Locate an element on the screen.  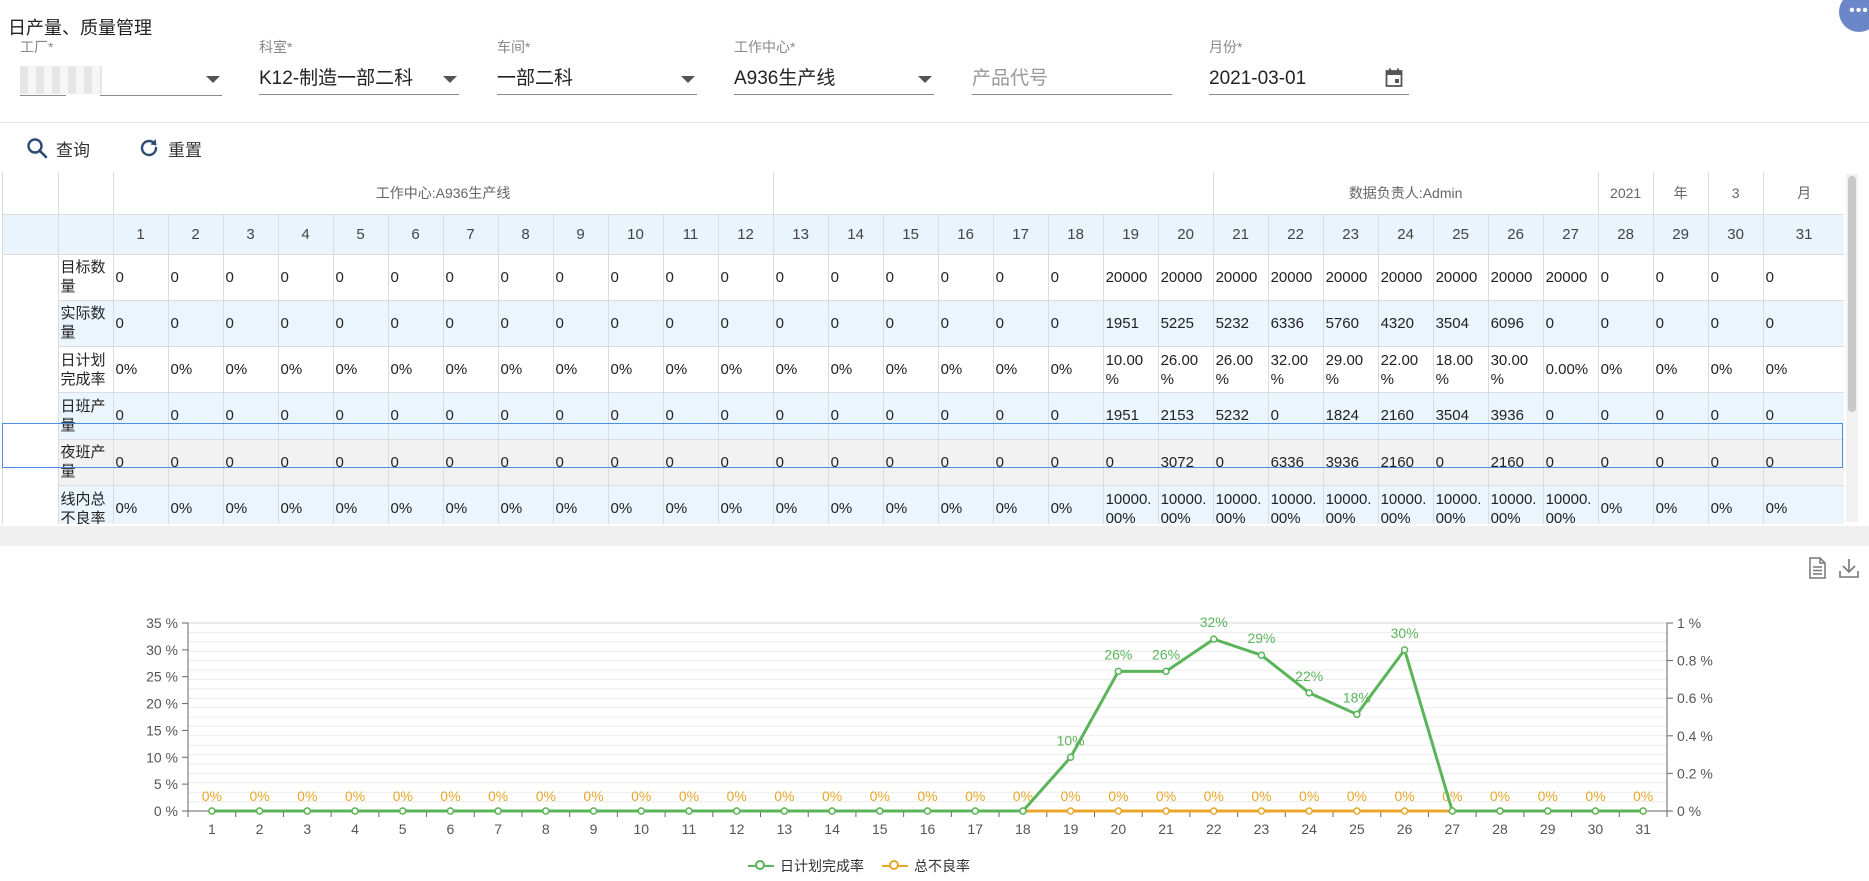
reset-button: 重置 is located at coordinates (170, 148).